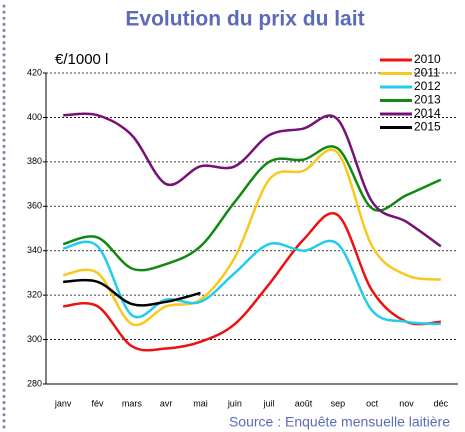 The width and height of the screenshot is (465, 432). What do you see at coordinates (427, 100) in the screenshot?
I see `legend-label: 2013` at bounding box center [427, 100].